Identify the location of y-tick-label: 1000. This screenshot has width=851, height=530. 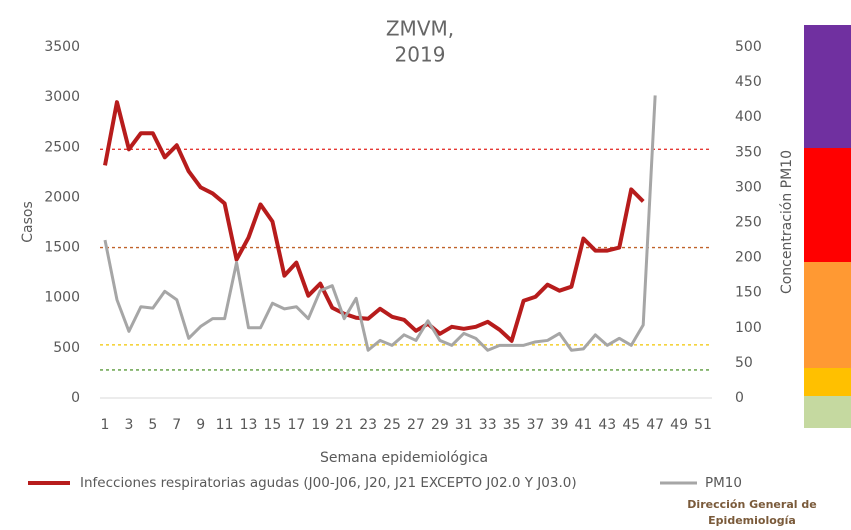
(62, 298).